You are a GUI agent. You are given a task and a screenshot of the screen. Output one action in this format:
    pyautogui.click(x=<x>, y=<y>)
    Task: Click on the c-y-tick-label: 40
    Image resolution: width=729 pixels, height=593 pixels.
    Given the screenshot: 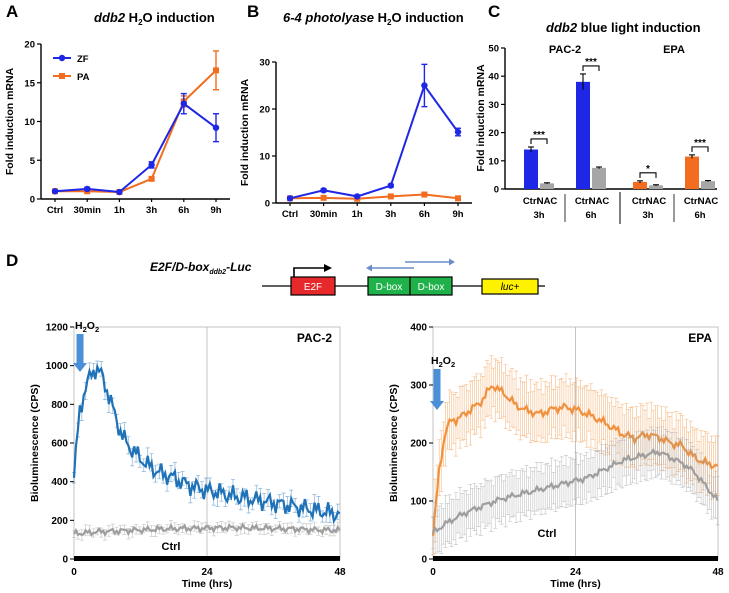 What is the action you would take?
    pyautogui.click(x=493, y=77)
    